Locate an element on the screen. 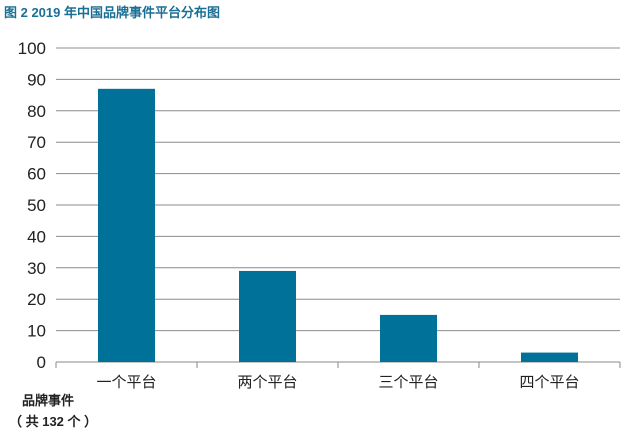 The width and height of the screenshot is (629, 432). y-tick-label: 40 is located at coordinates (36, 236).